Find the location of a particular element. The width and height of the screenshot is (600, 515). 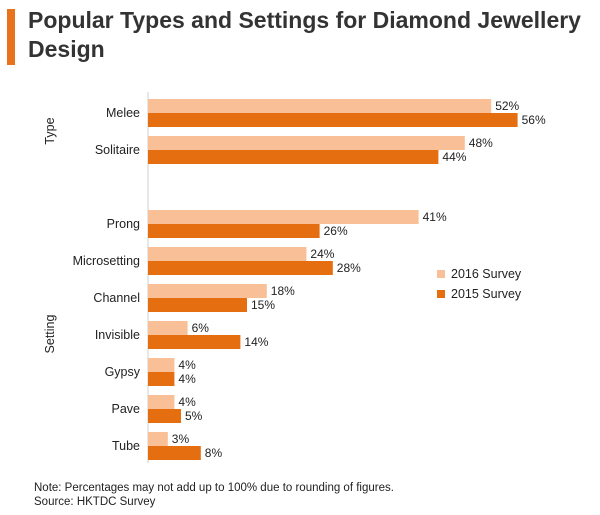

bar-invisible-2016 is located at coordinates (168, 328).